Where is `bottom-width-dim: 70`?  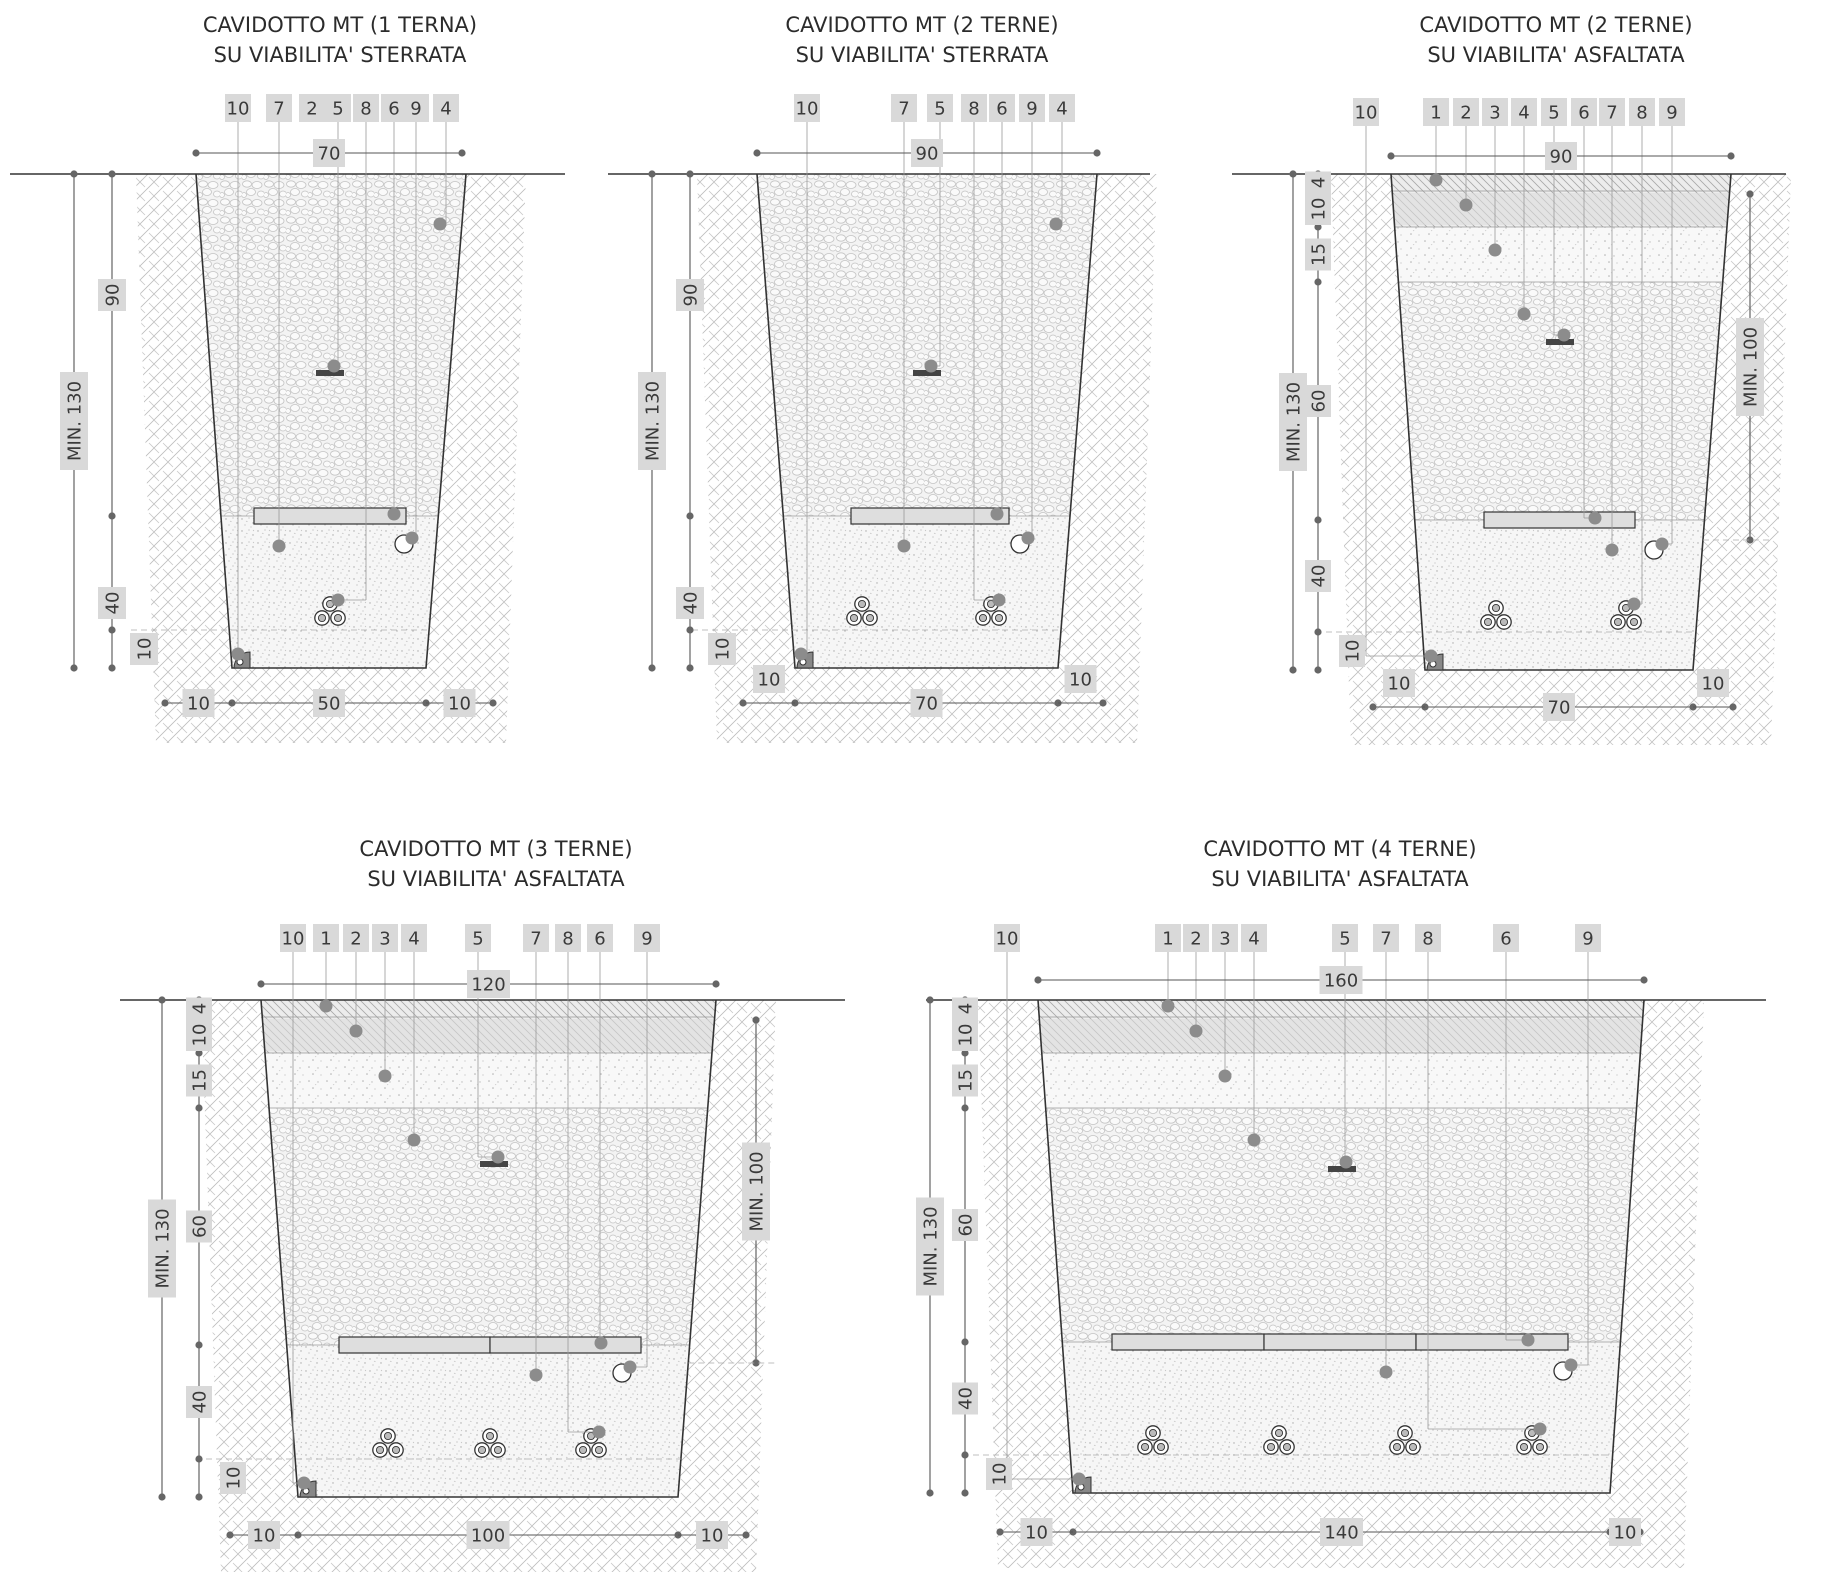
bottom-width-dim: 70 is located at coordinates (1559, 707).